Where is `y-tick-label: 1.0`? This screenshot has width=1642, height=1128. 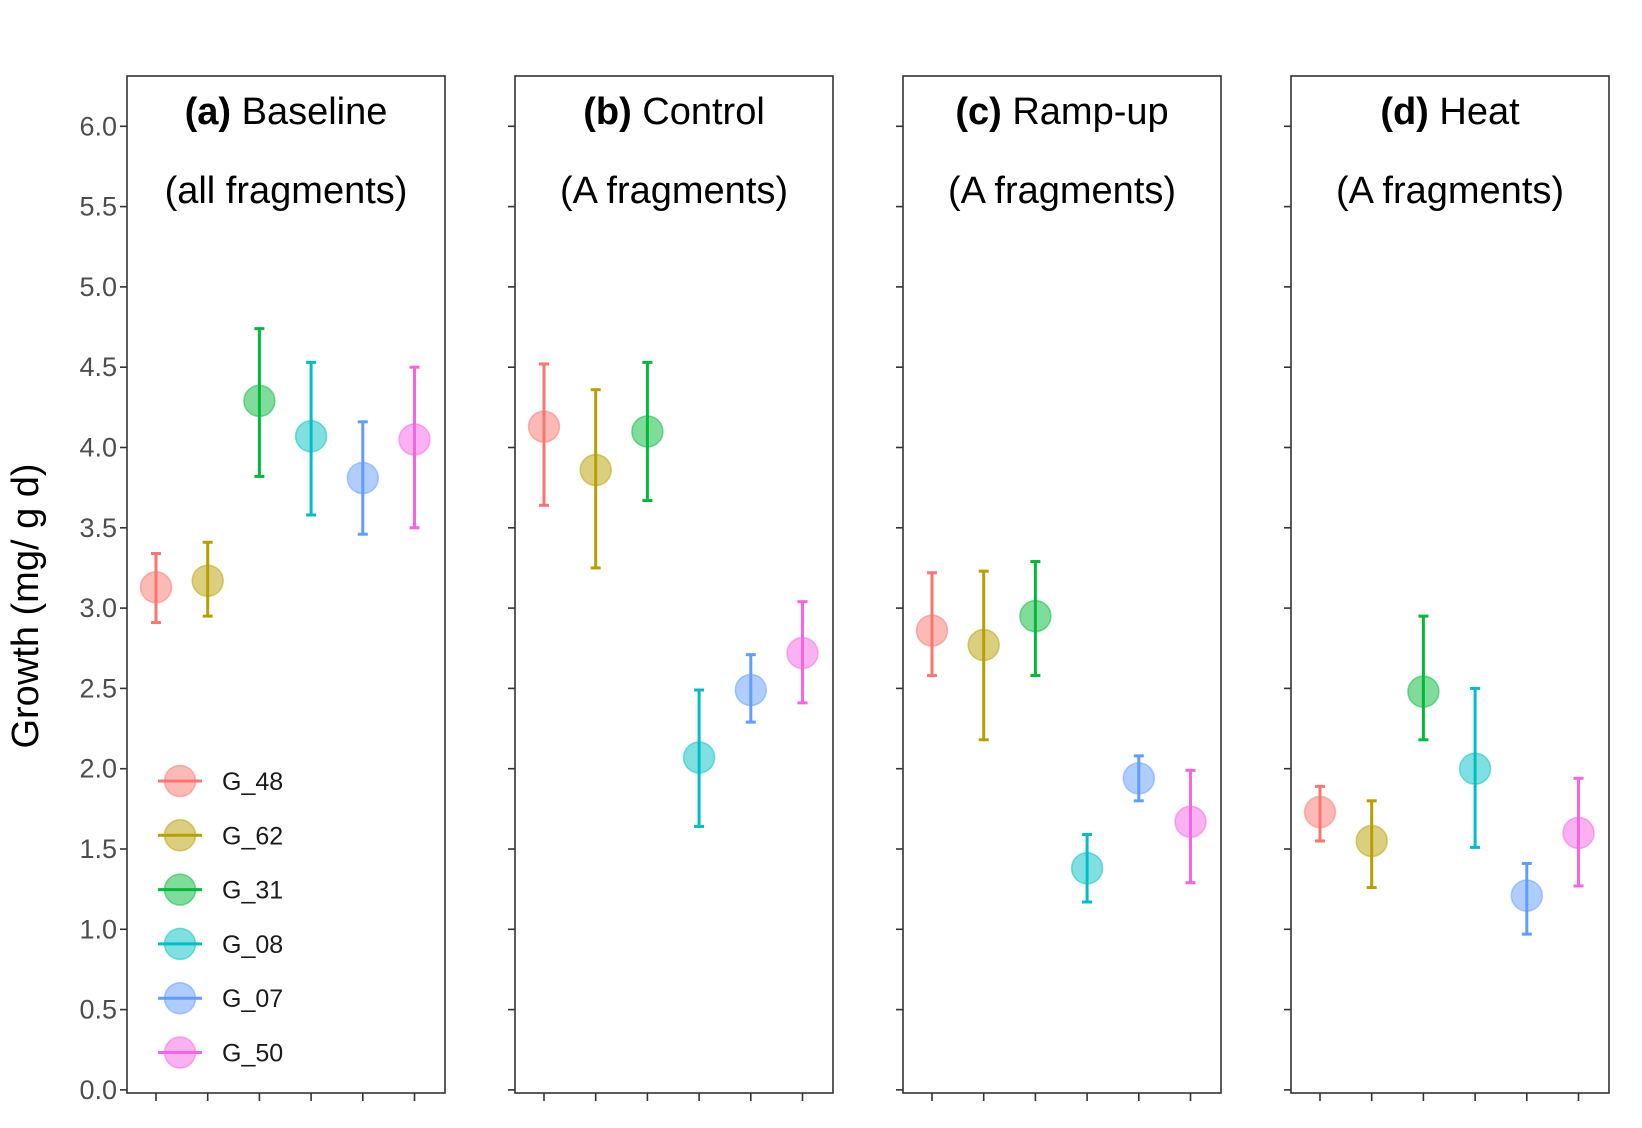
y-tick-label: 1.0 is located at coordinates (98, 929).